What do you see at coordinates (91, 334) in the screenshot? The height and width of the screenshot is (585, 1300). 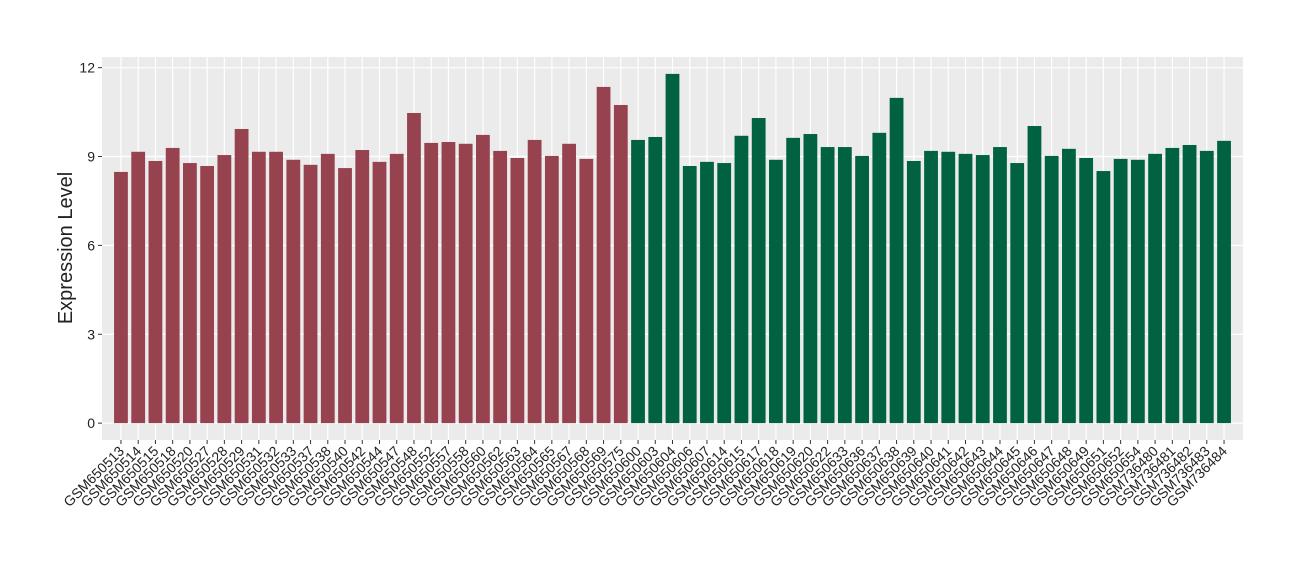 I see `y-tick-label: 3` at bounding box center [91, 334].